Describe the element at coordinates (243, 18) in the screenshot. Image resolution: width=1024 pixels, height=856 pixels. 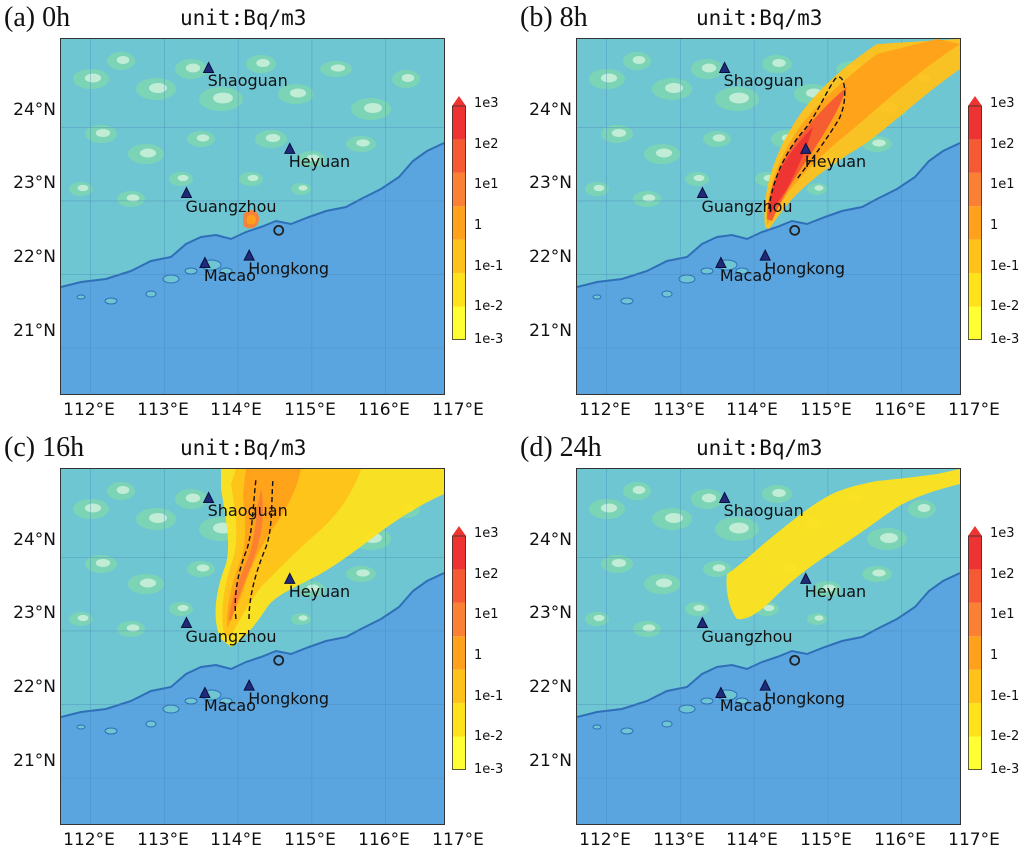
I see `unit-label: unit:Bq/m3` at that location.